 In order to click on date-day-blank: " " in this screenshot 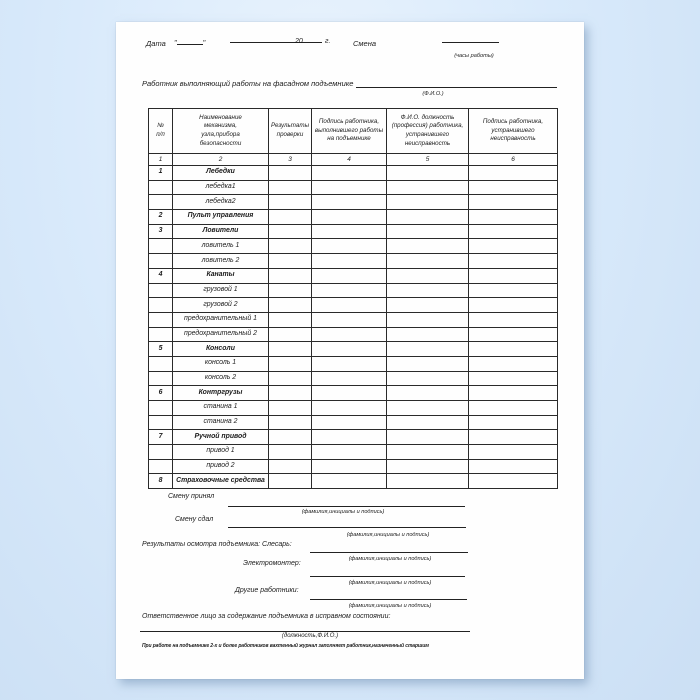, I will do `click(190, 42)`.